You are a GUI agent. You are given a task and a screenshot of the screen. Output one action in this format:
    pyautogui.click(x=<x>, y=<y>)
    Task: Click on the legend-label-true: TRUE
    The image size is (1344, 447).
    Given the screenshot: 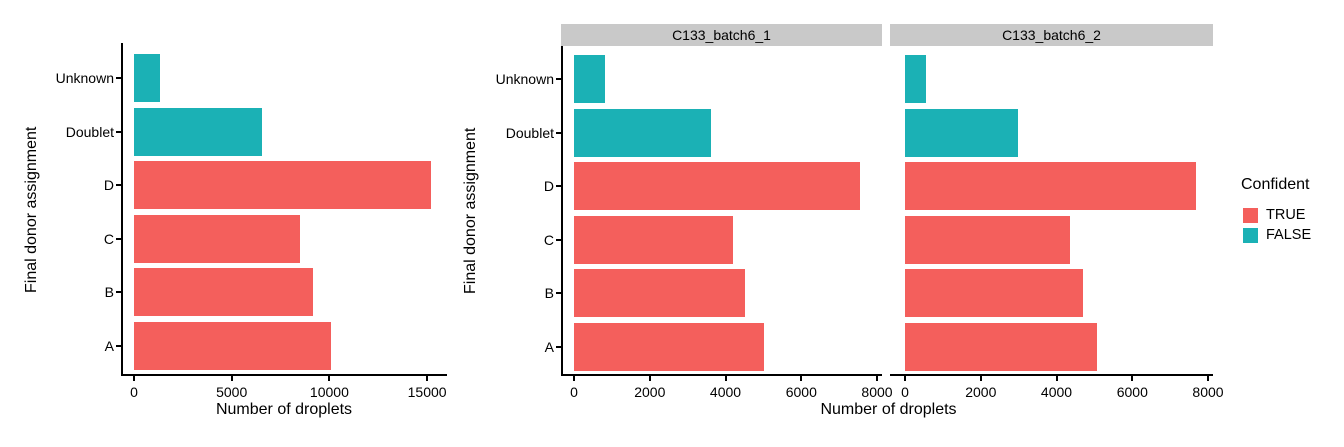 What is the action you would take?
    pyautogui.click(x=1286, y=215)
    